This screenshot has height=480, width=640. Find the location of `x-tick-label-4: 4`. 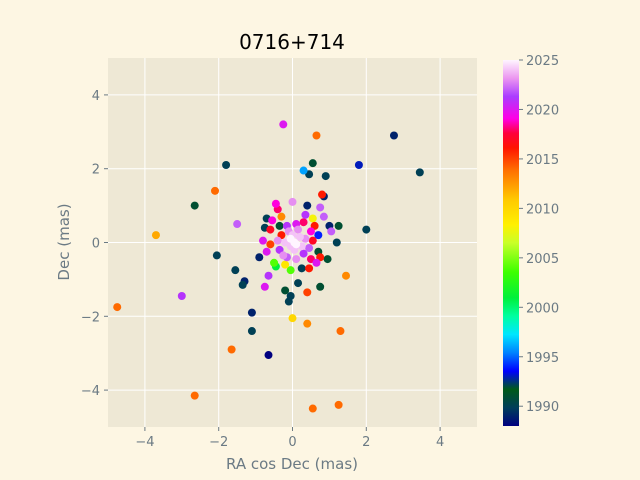

x-tick-label-4: 4 is located at coordinates (440, 442).